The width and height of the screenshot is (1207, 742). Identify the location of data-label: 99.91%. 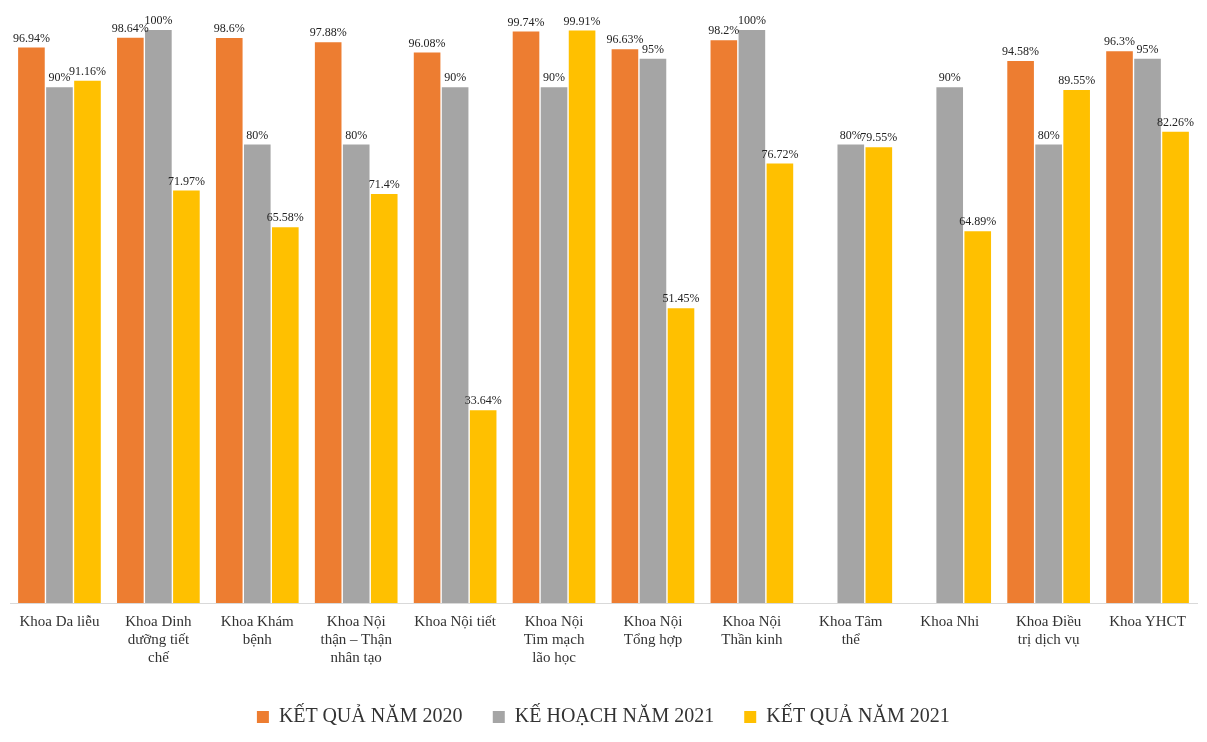
(582, 20).